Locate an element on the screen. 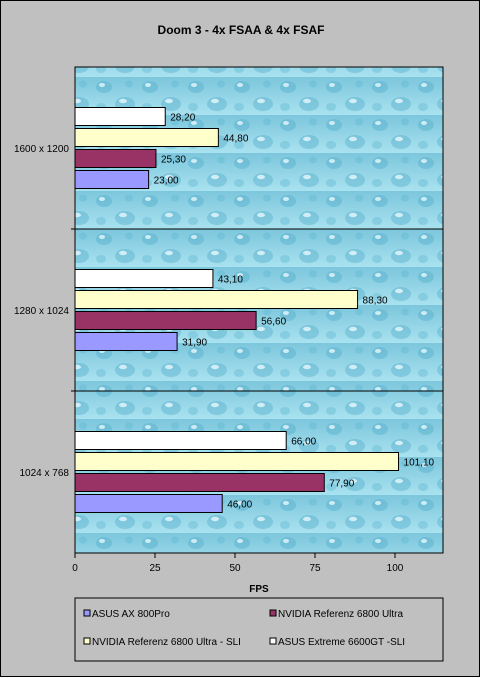 The height and width of the screenshot is (678, 480). category-label-group: 1600 x 1200 1280 x 1024 1024 x 768 is located at coordinates (41, 311).